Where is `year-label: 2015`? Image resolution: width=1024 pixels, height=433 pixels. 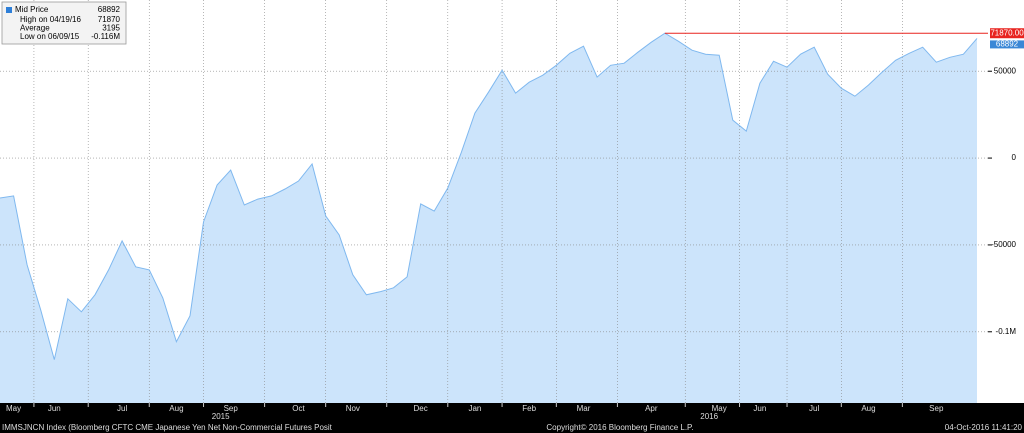 year-label: 2015 is located at coordinates (221, 416).